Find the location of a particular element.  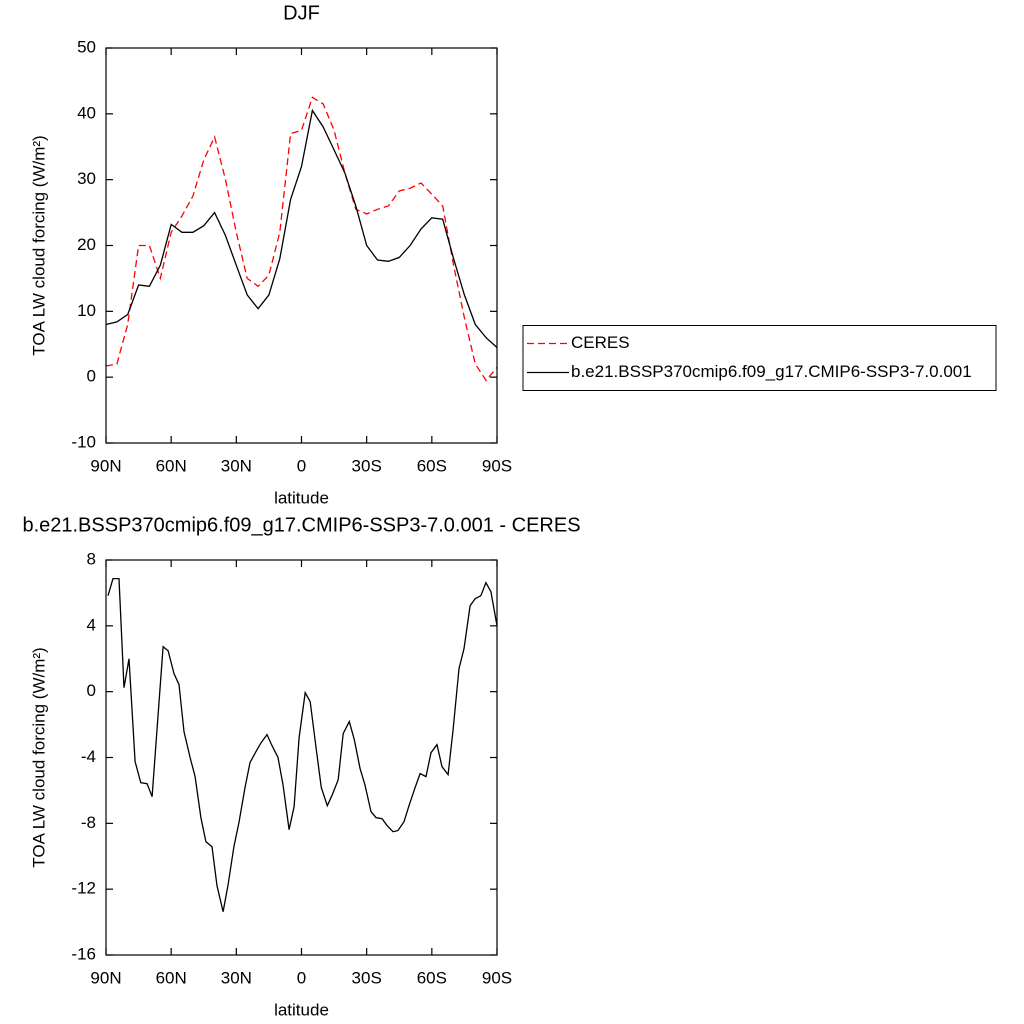

y-tick-label: -10 is located at coordinates (83, 441).